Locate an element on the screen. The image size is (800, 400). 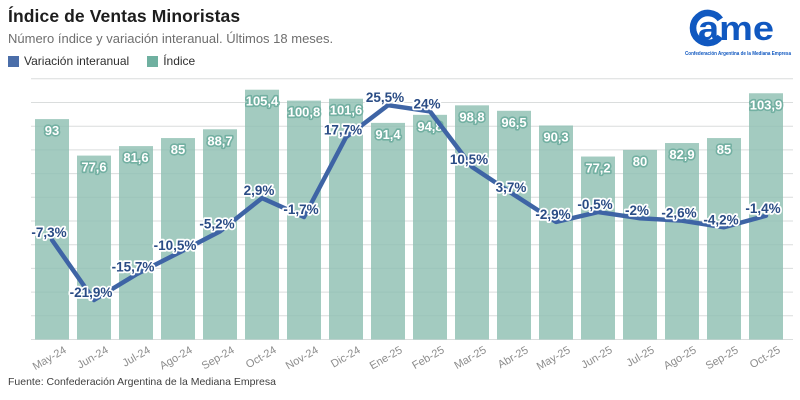
legend-item-variacion-interanual: Variación interanual is located at coordinates (68, 61).